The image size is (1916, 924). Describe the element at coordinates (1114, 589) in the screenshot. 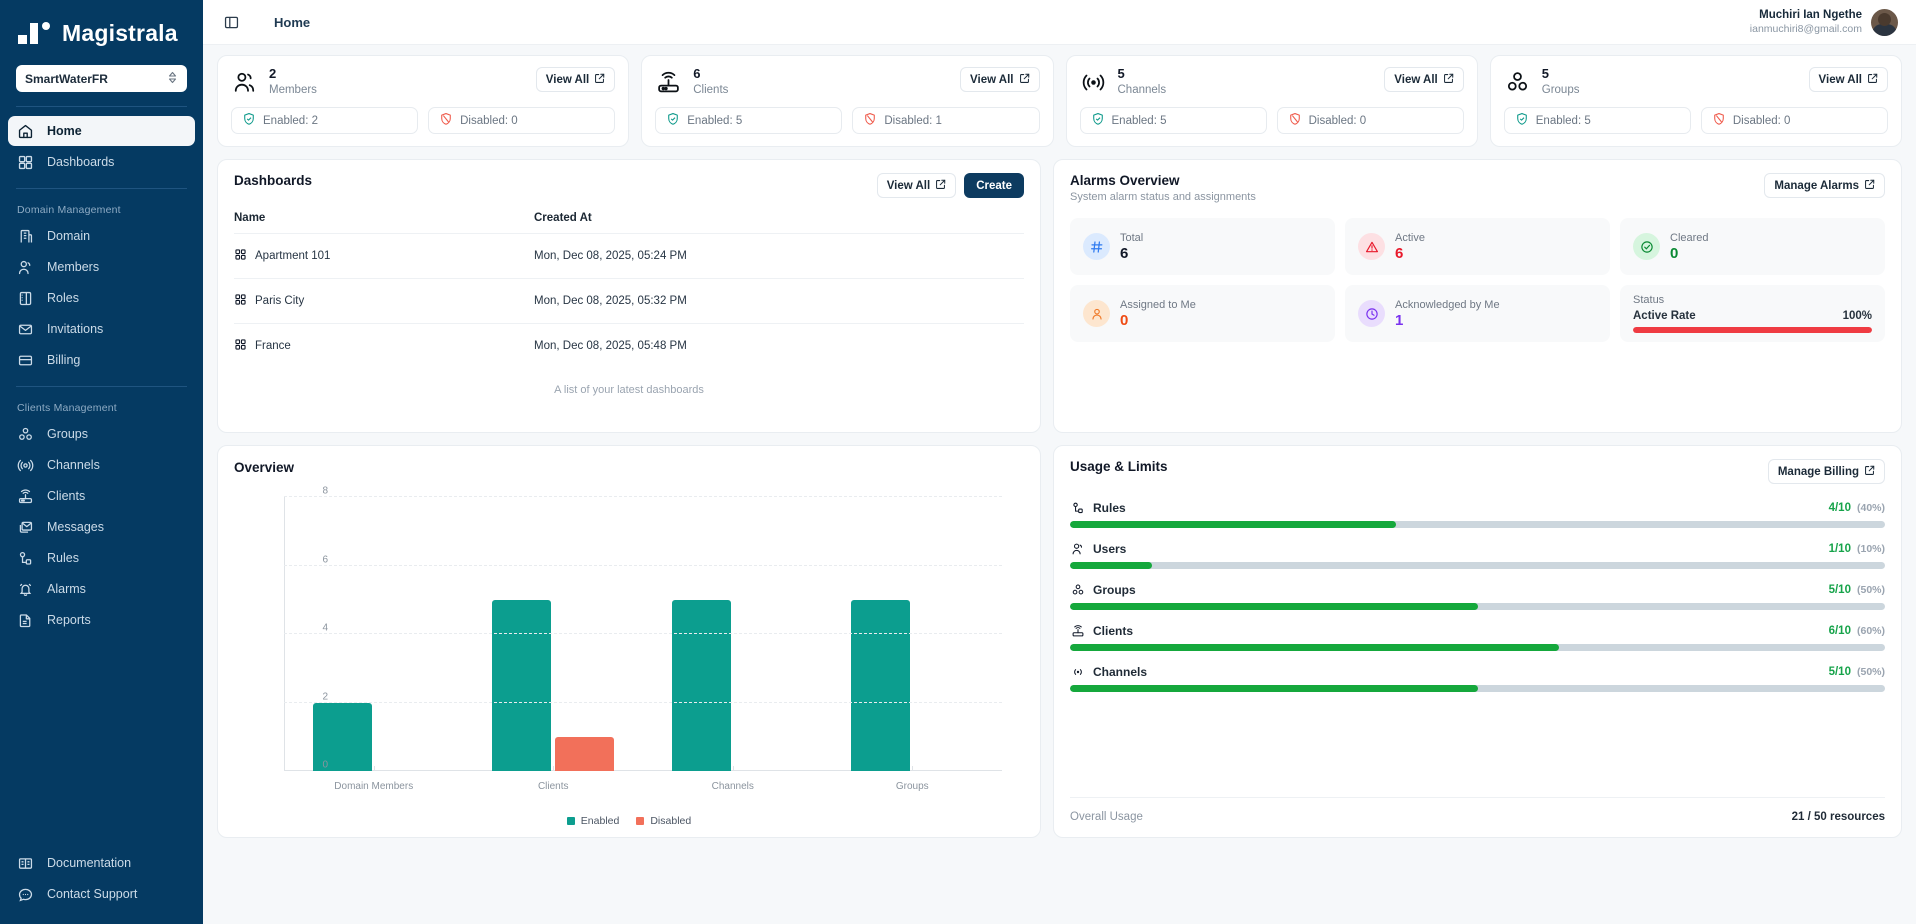

I see `usage-label: Groups` at that location.